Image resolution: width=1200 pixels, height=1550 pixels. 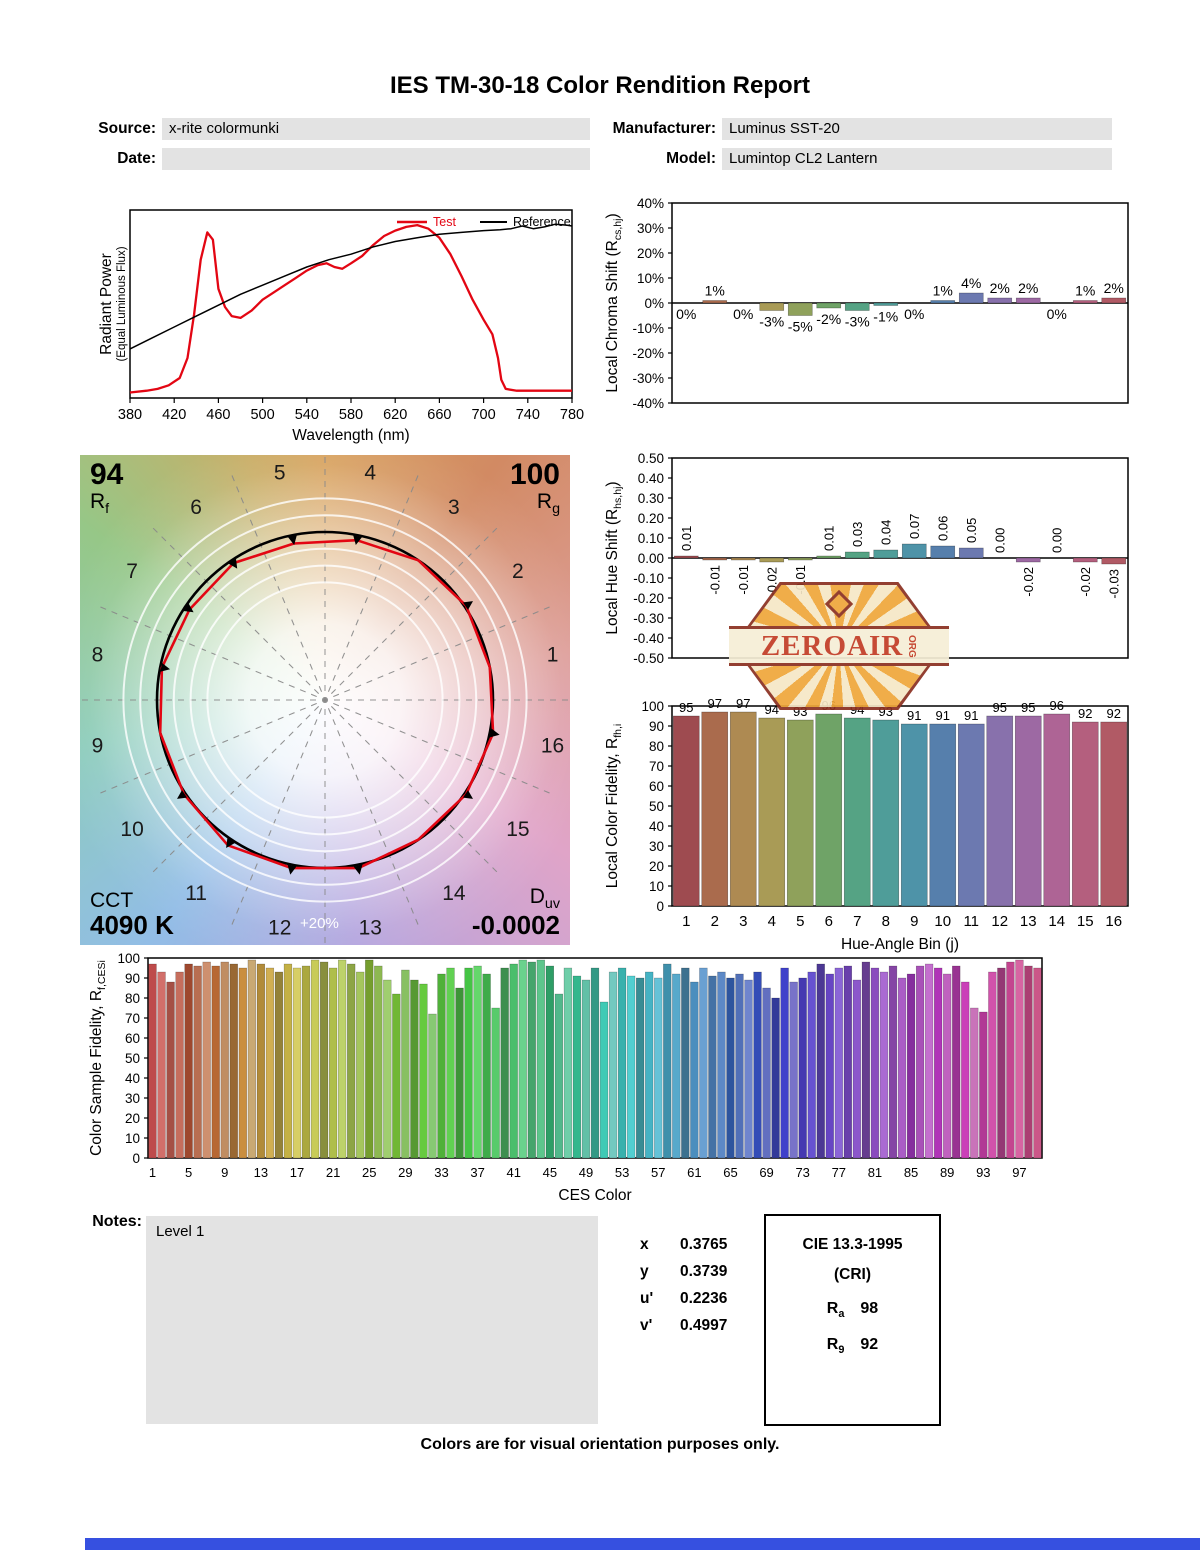 I want to click on date-field, so click(x=376, y=159).